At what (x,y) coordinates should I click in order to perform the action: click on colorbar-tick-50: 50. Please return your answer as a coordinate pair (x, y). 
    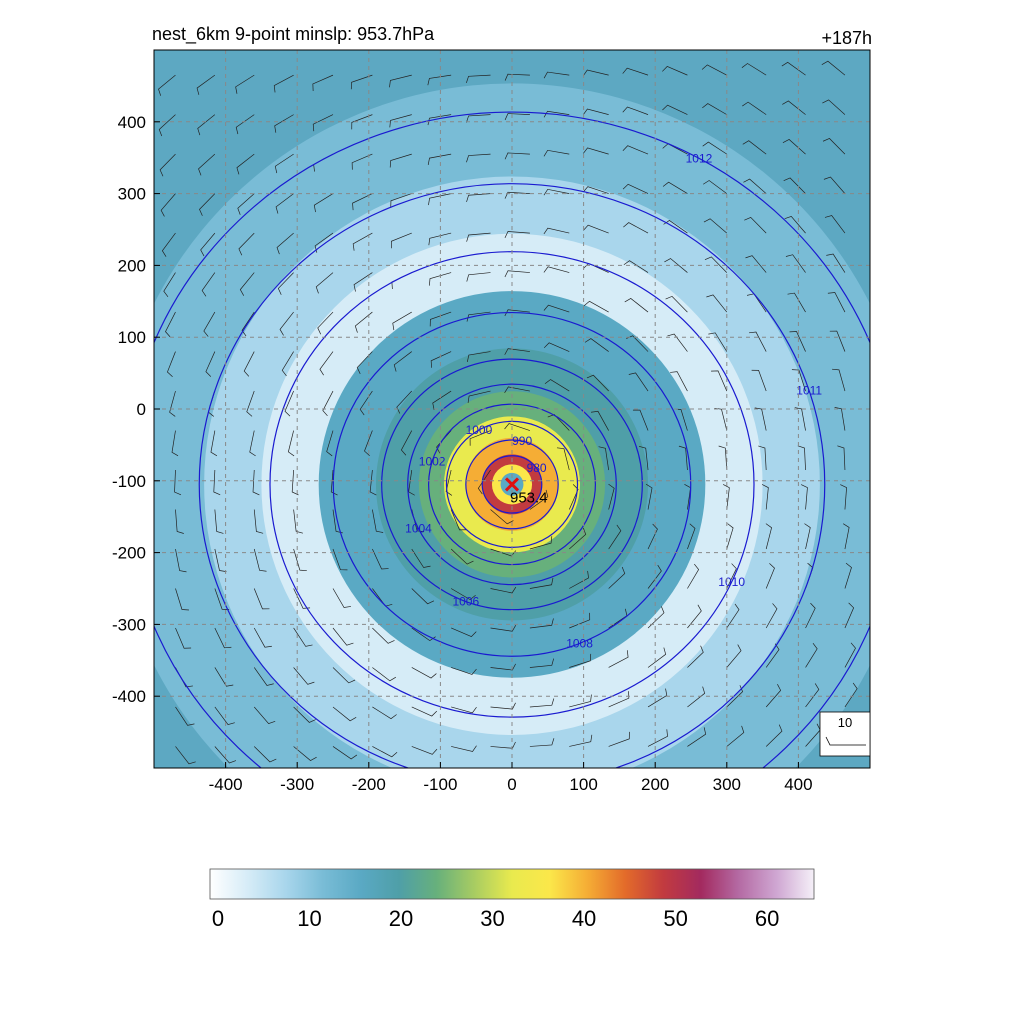
    Looking at the image, I should click on (675, 918).